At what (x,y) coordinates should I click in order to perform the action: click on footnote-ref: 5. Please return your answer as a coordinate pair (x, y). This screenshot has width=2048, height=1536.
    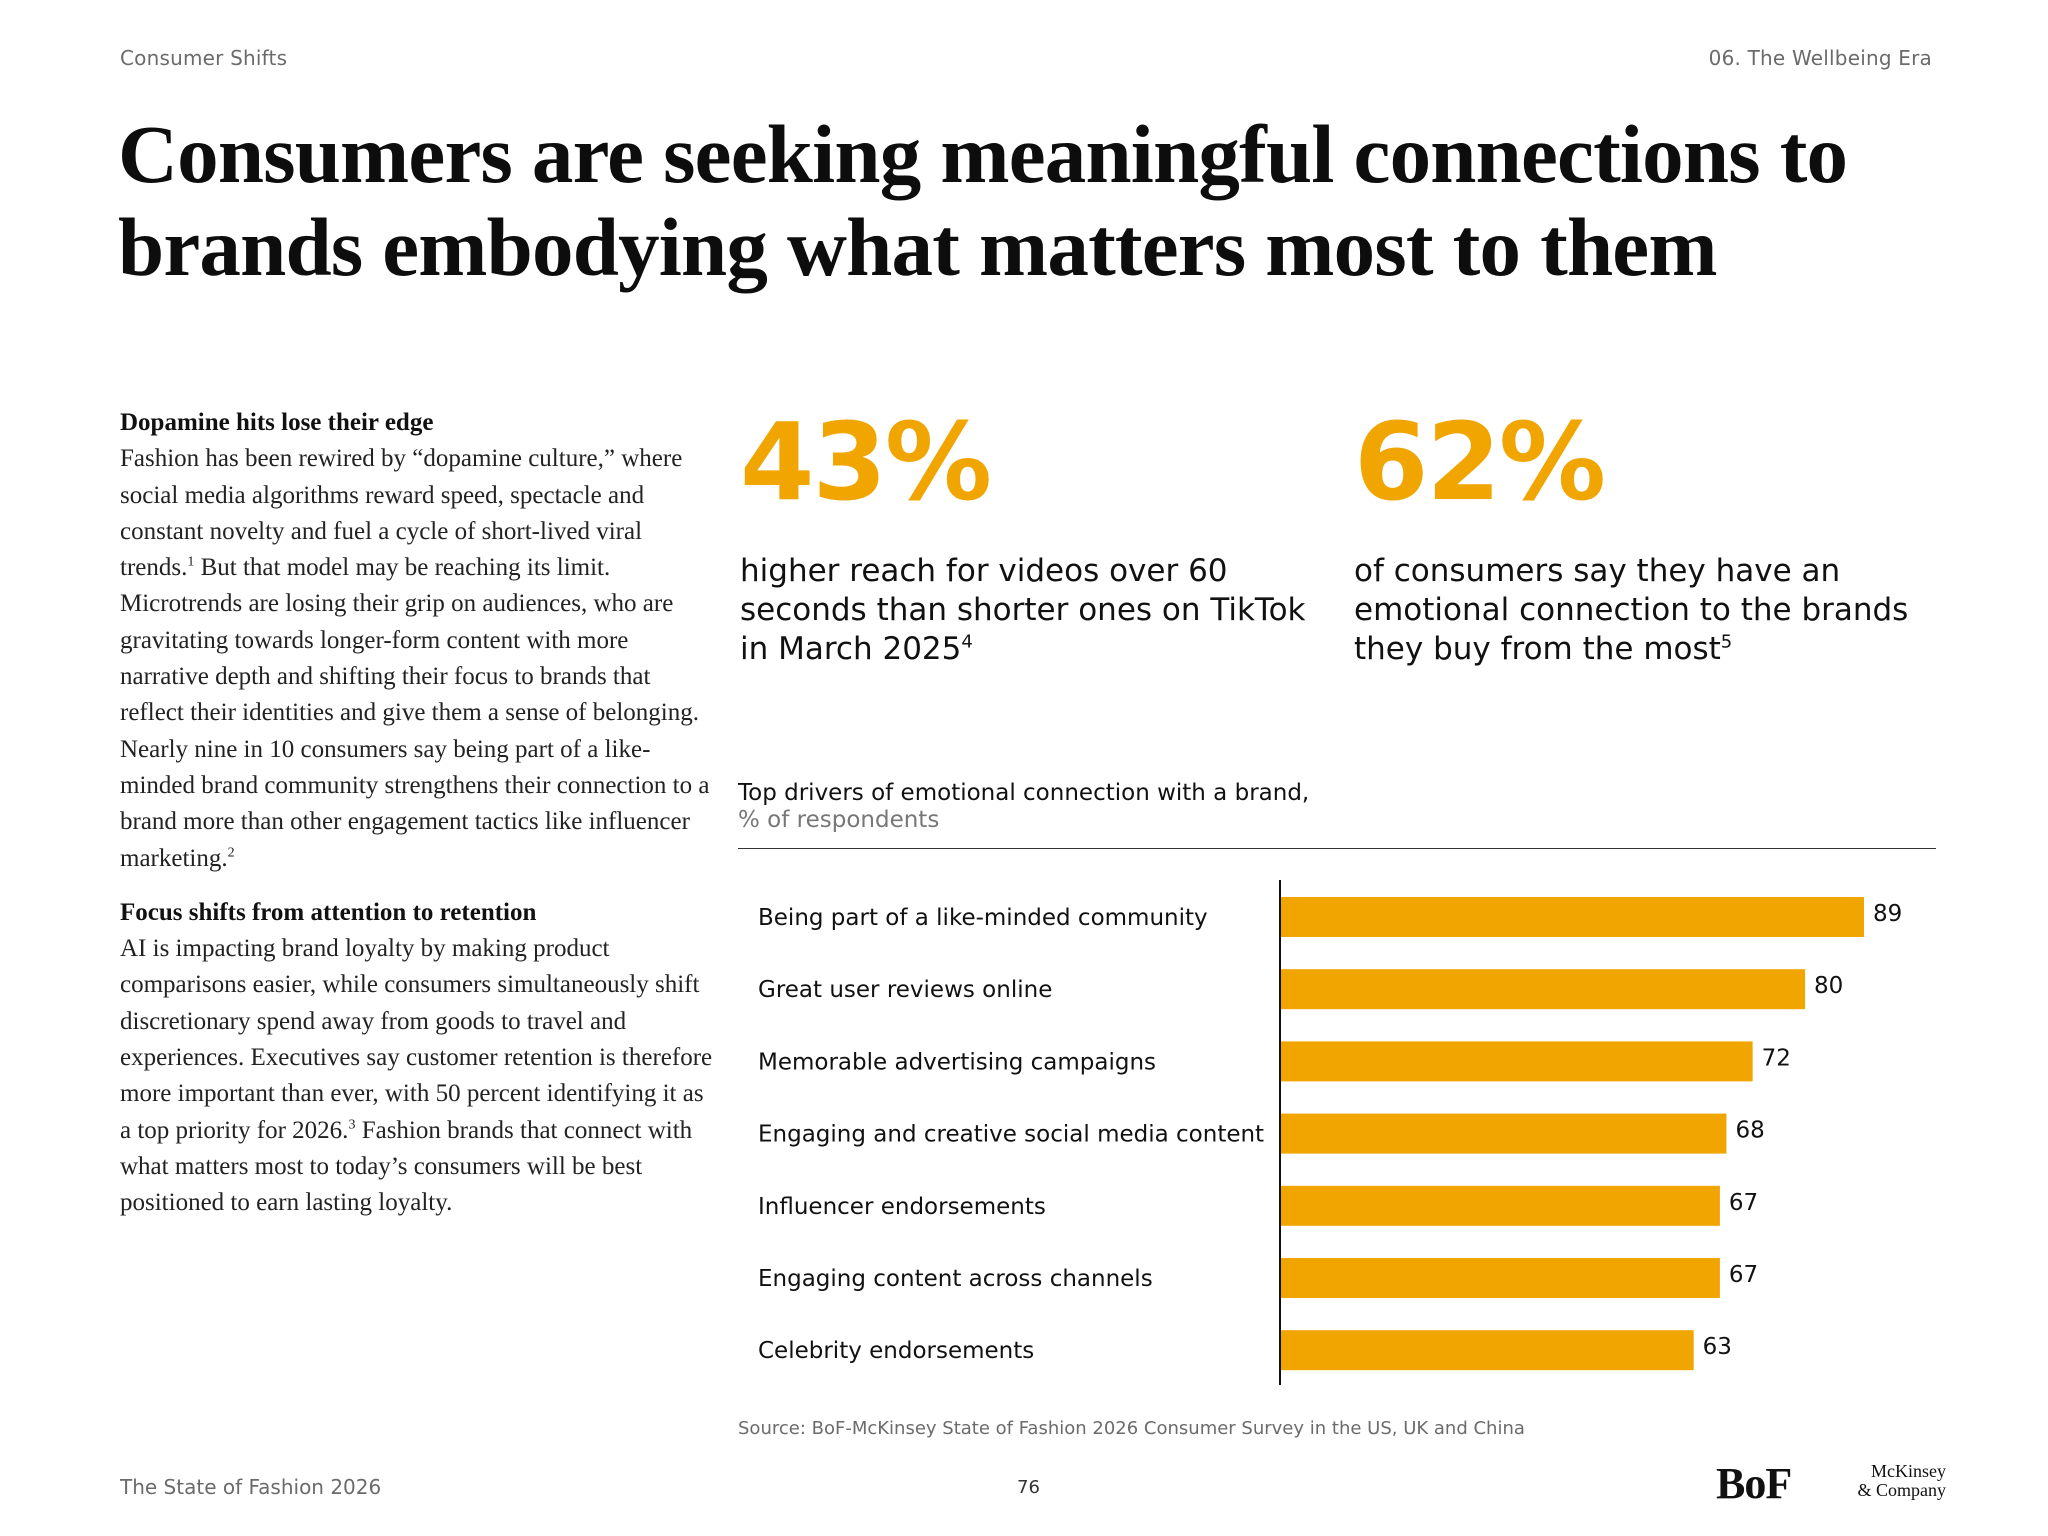
    Looking at the image, I should click on (1726, 642).